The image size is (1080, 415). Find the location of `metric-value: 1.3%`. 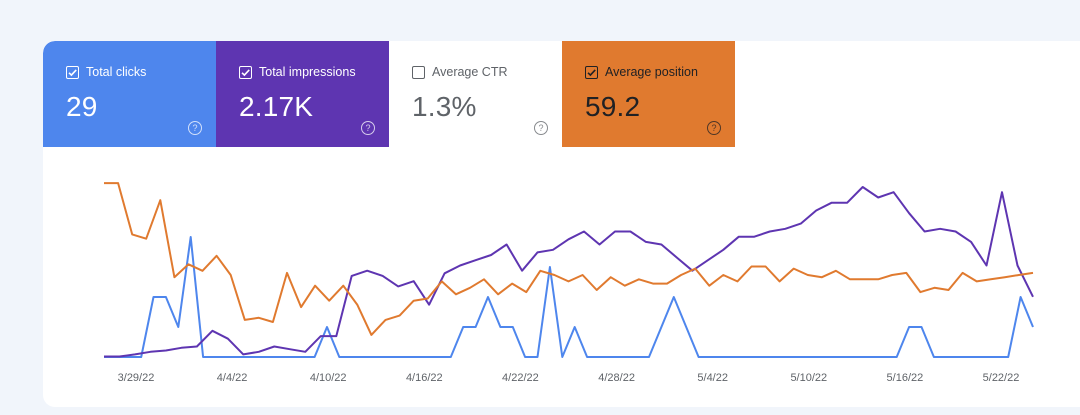

metric-value: 1.3% is located at coordinates (444, 106).